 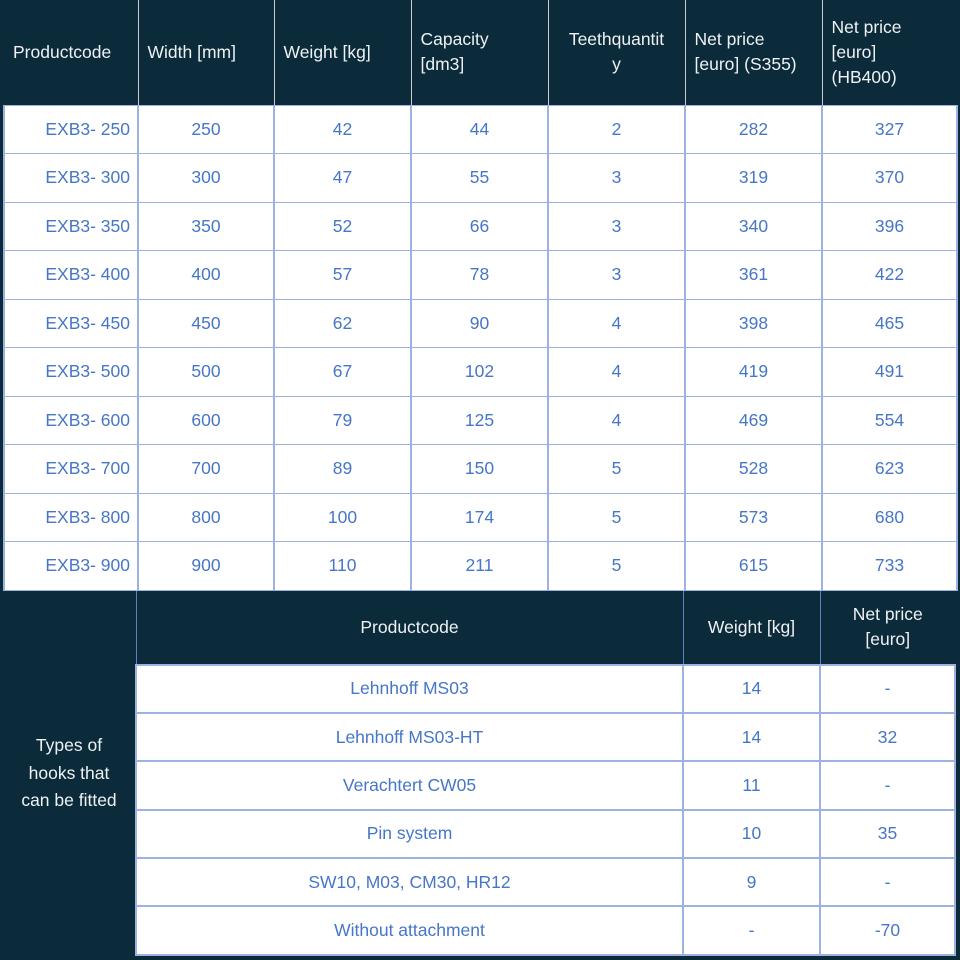 I want to click on table-row: EXB3- 400 400 57 78 3 361 422, so click(x=480, y=275).